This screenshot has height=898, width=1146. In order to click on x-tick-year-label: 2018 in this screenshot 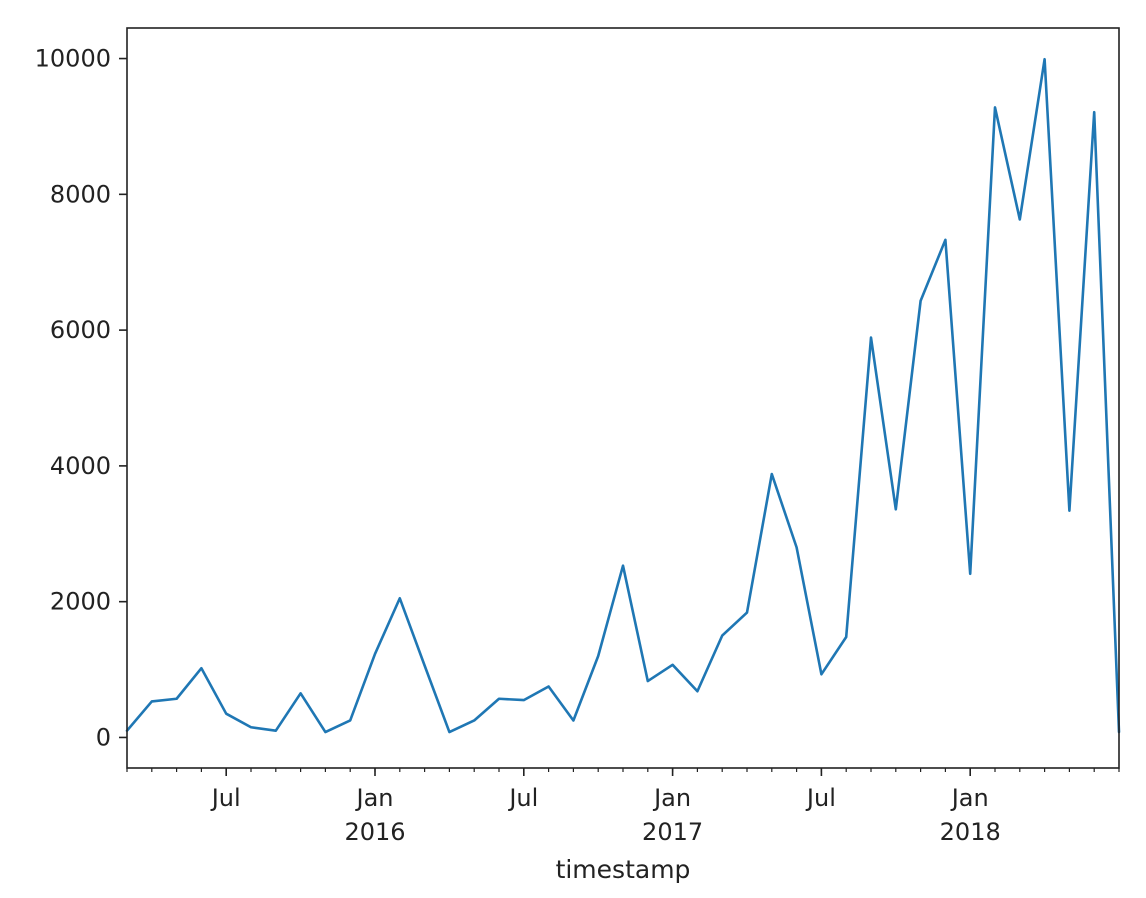, I will do `click(970, 832)`.